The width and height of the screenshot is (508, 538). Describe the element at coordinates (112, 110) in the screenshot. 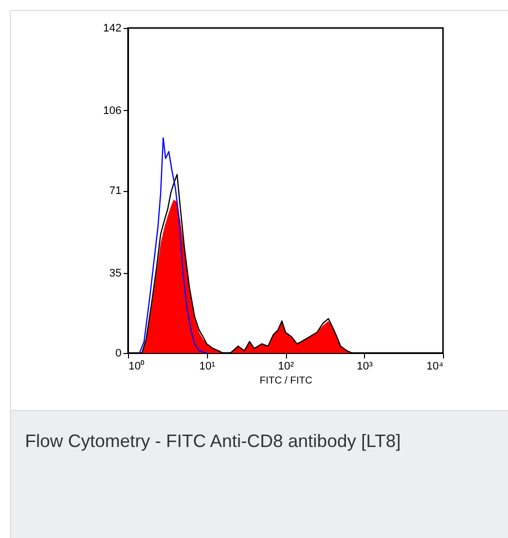

I see `y-tick-label: 106` at that location.